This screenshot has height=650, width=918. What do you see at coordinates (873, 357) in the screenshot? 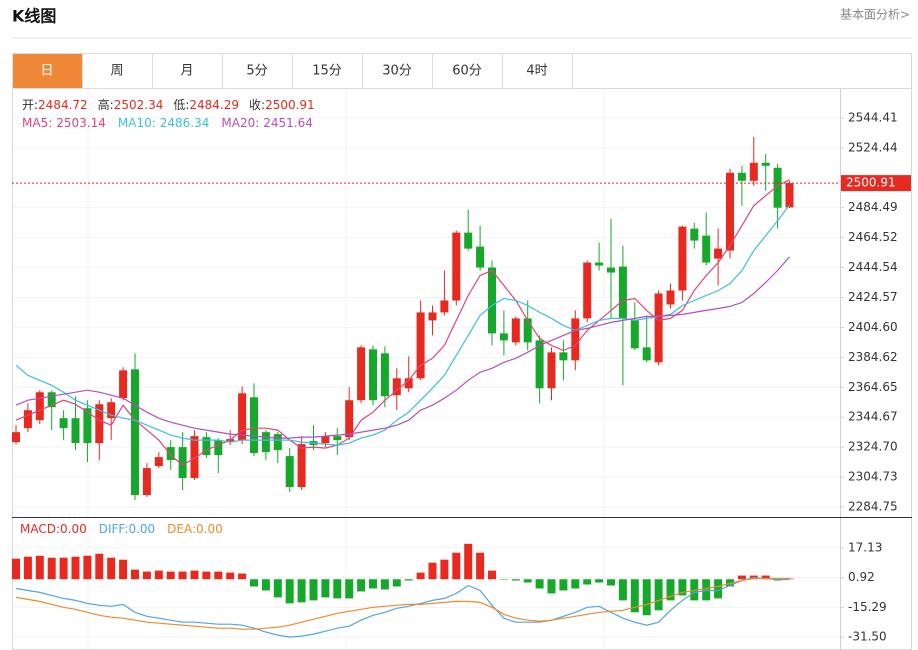
I see `y-tick-label: 2384.62` at bounding box center [873, 357].